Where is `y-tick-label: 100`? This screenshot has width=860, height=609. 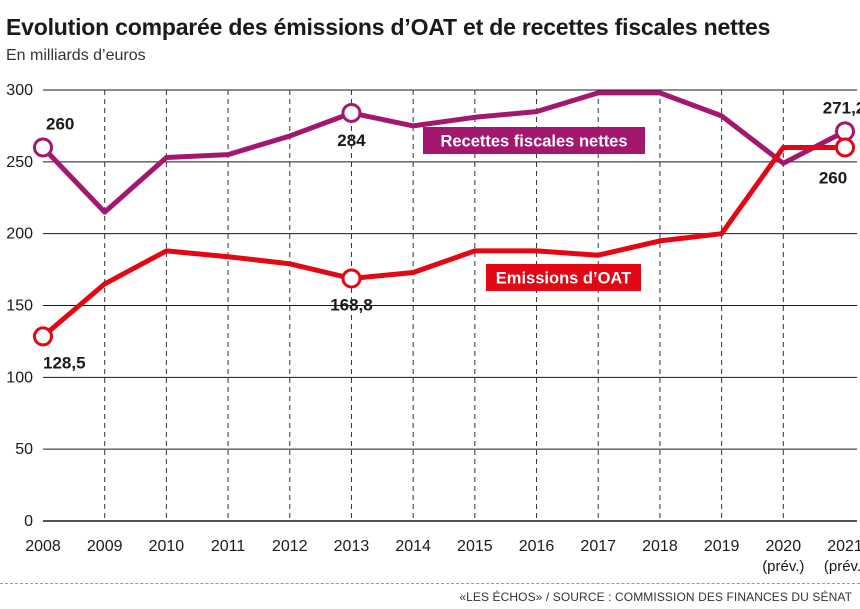 y-tick-label: 100 is located at coordinates (19, 377).